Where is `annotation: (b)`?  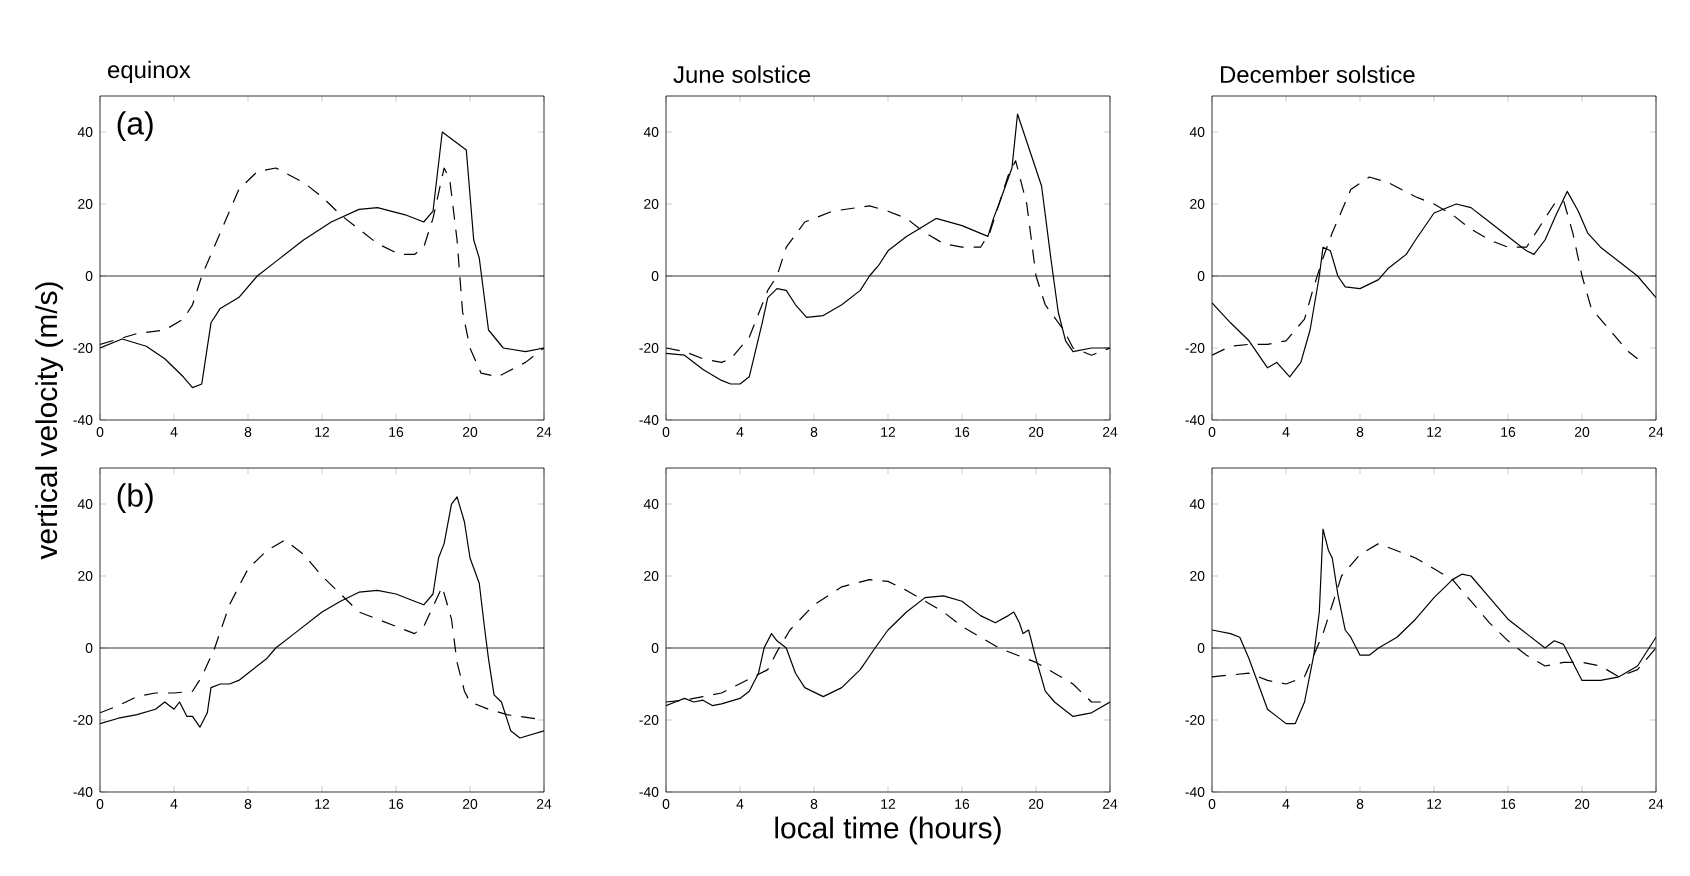 annotation: (b) is located at coordinates (135, 498).